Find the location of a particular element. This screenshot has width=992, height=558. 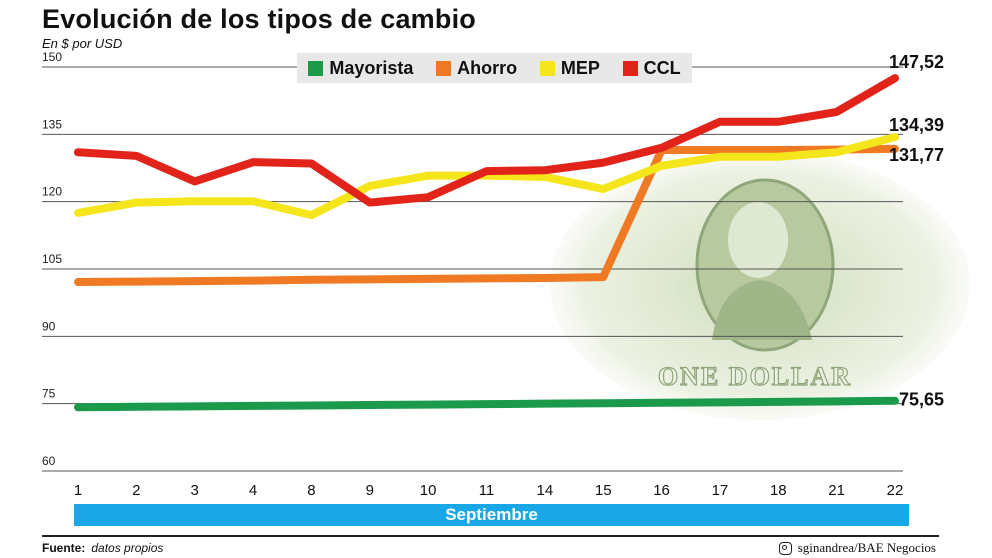

x-tick-label: 21 is located at coordinates (836, 490).